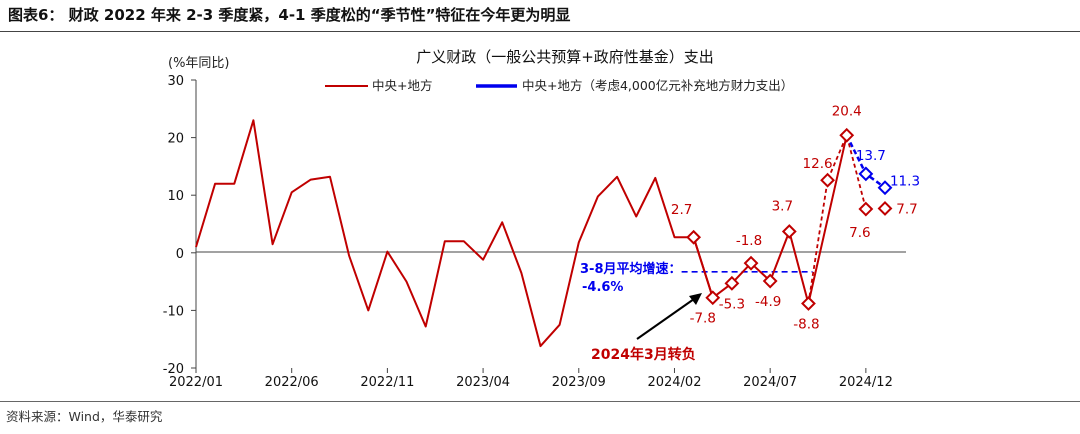  Describe the element at coordinates (579, 382) in the screenshot. I see `x-tick-label: 2023/09` at that location.